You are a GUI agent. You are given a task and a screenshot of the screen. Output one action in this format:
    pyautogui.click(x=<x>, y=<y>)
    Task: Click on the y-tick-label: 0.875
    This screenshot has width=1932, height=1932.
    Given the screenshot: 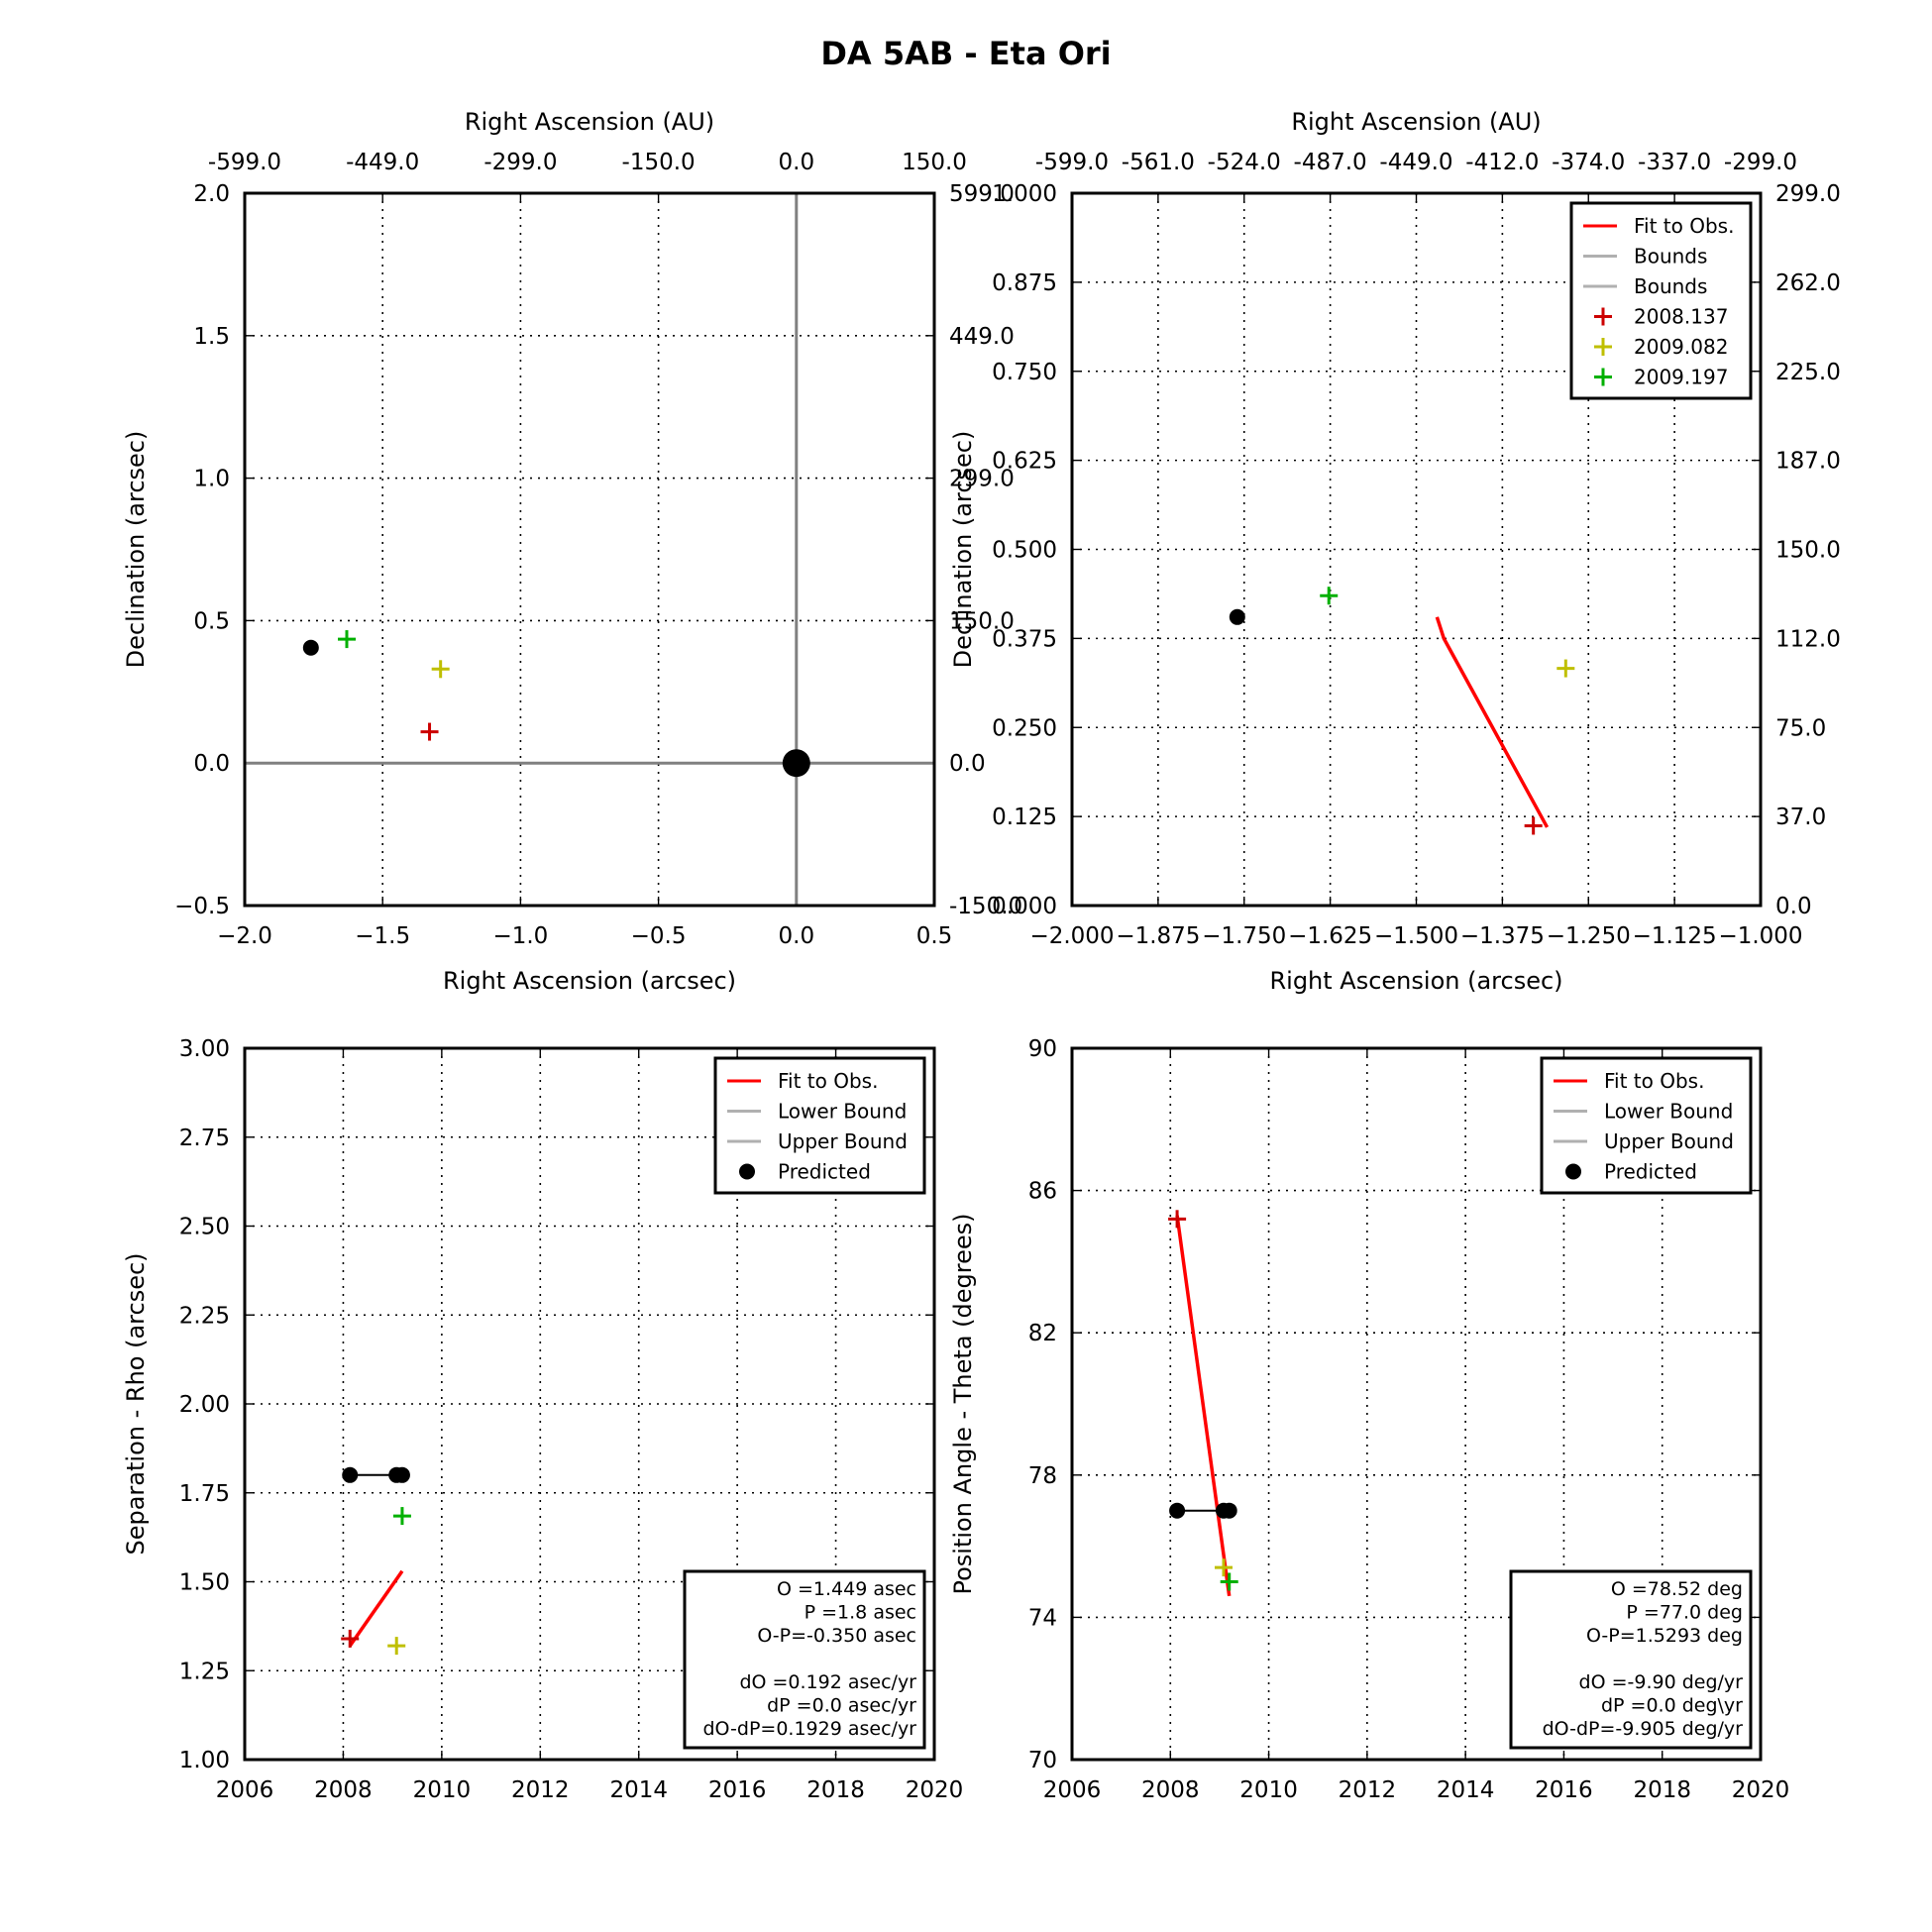 What is the action you would take?
    pyautogui.click(x=1024, y=283)
    